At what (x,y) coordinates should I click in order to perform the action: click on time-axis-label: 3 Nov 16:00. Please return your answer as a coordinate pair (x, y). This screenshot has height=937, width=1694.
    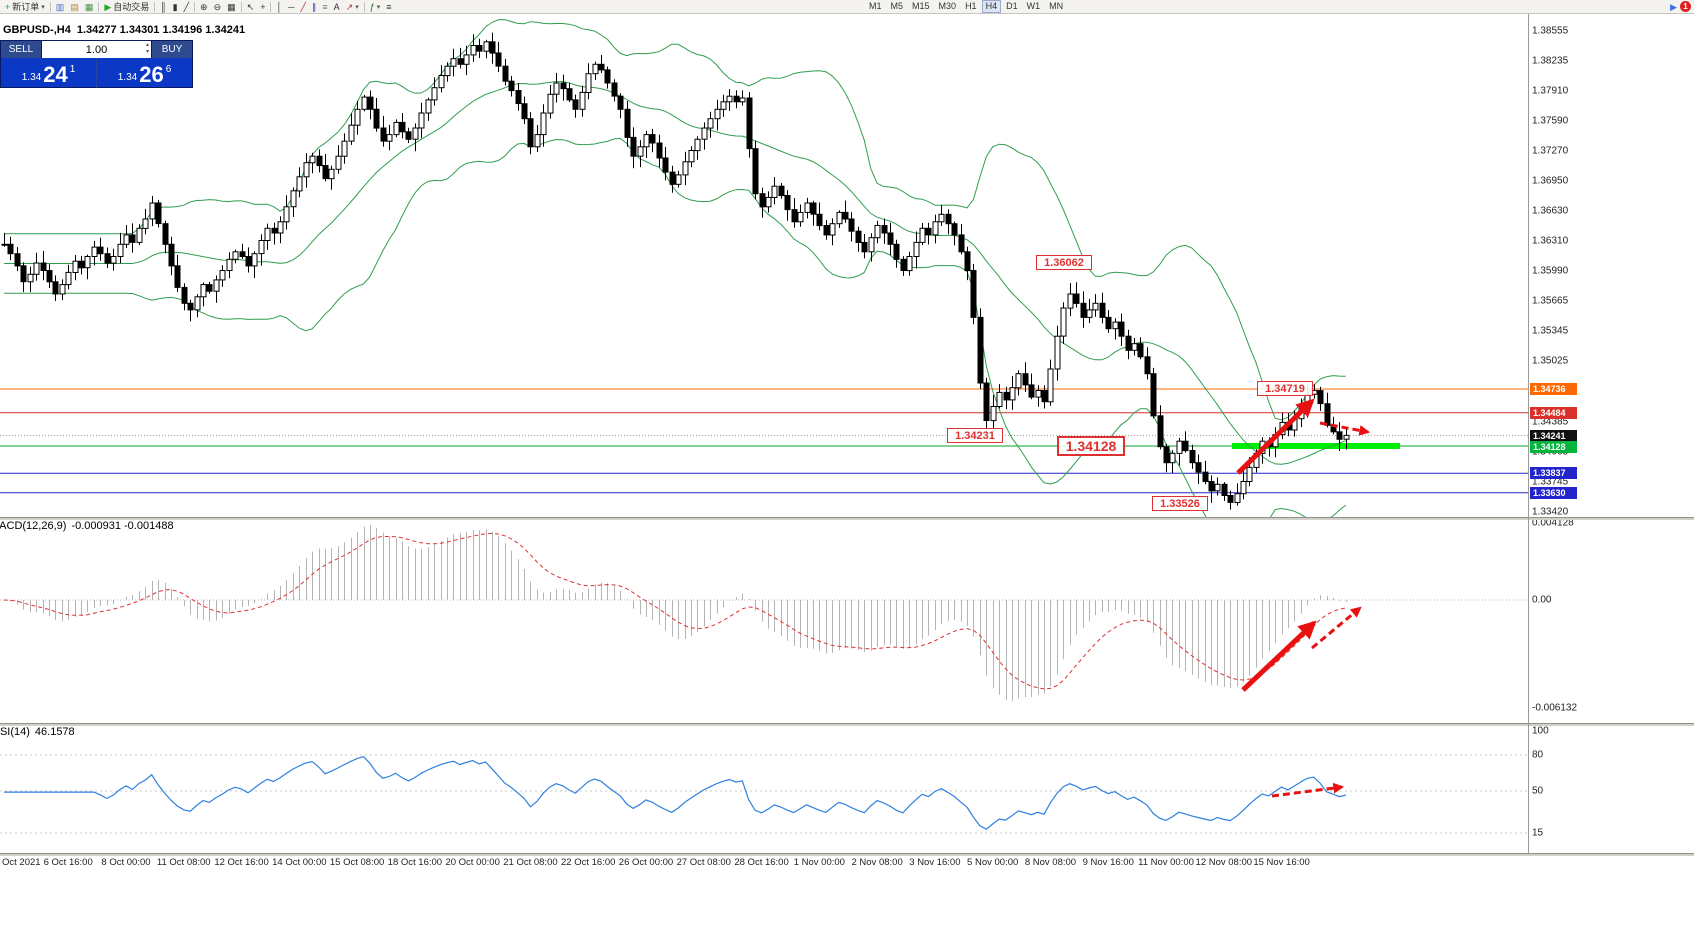
    Looking at the image, I should click on (935, 862).